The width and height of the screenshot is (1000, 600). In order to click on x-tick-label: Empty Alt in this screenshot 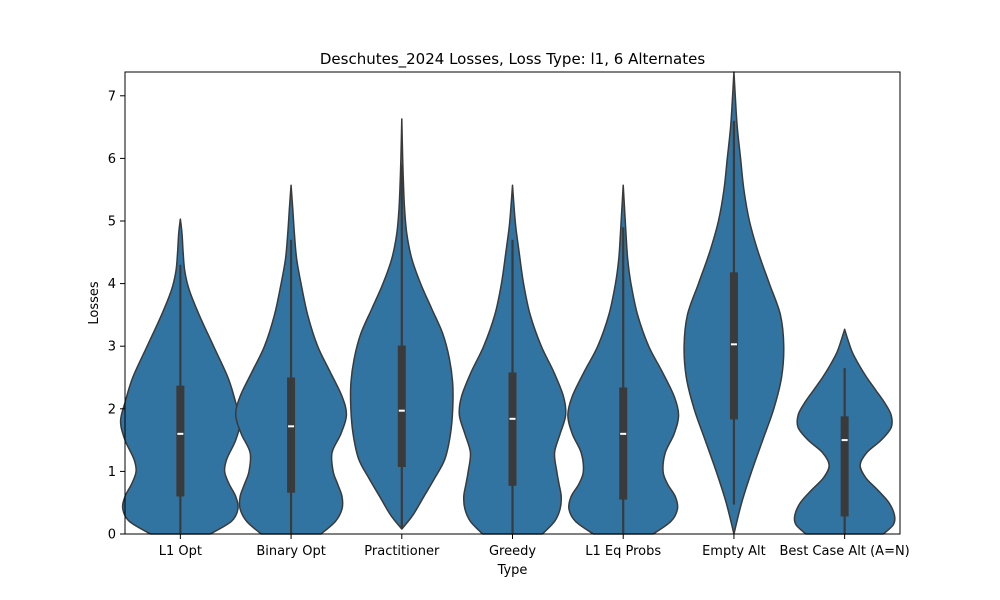, I will do `click(734, 551)`.